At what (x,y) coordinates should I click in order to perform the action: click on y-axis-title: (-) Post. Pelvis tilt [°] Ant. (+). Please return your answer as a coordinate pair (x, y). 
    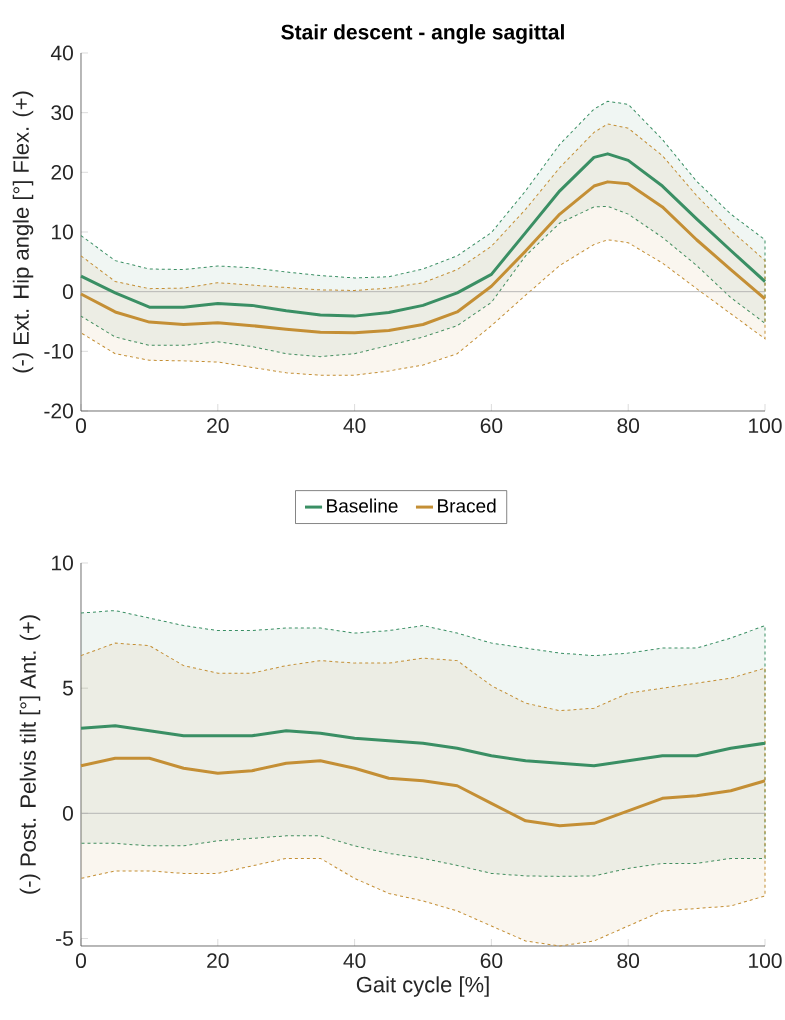
    Looking at the image, I should click on (30, 754).